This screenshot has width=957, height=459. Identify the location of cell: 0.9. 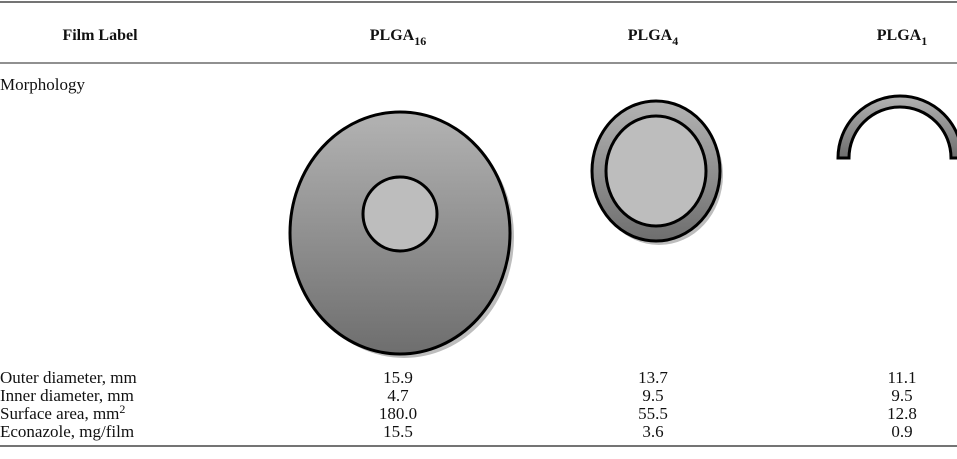
(901, 431).